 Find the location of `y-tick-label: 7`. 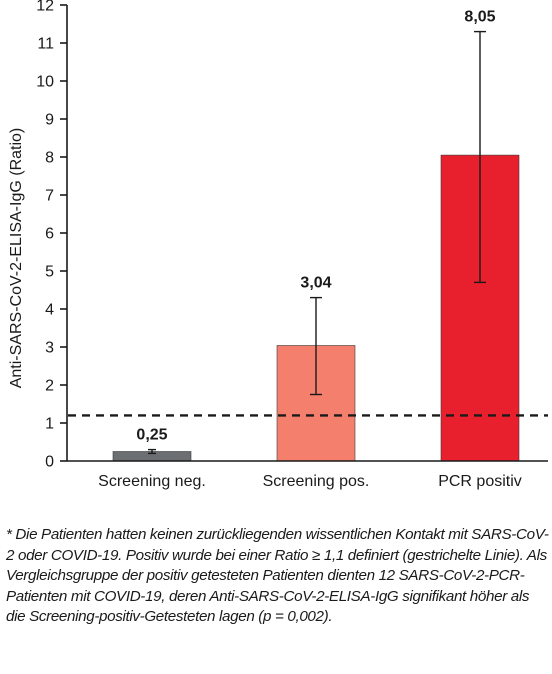

y-tick-label: 7 is located at coordinates (49, 196).